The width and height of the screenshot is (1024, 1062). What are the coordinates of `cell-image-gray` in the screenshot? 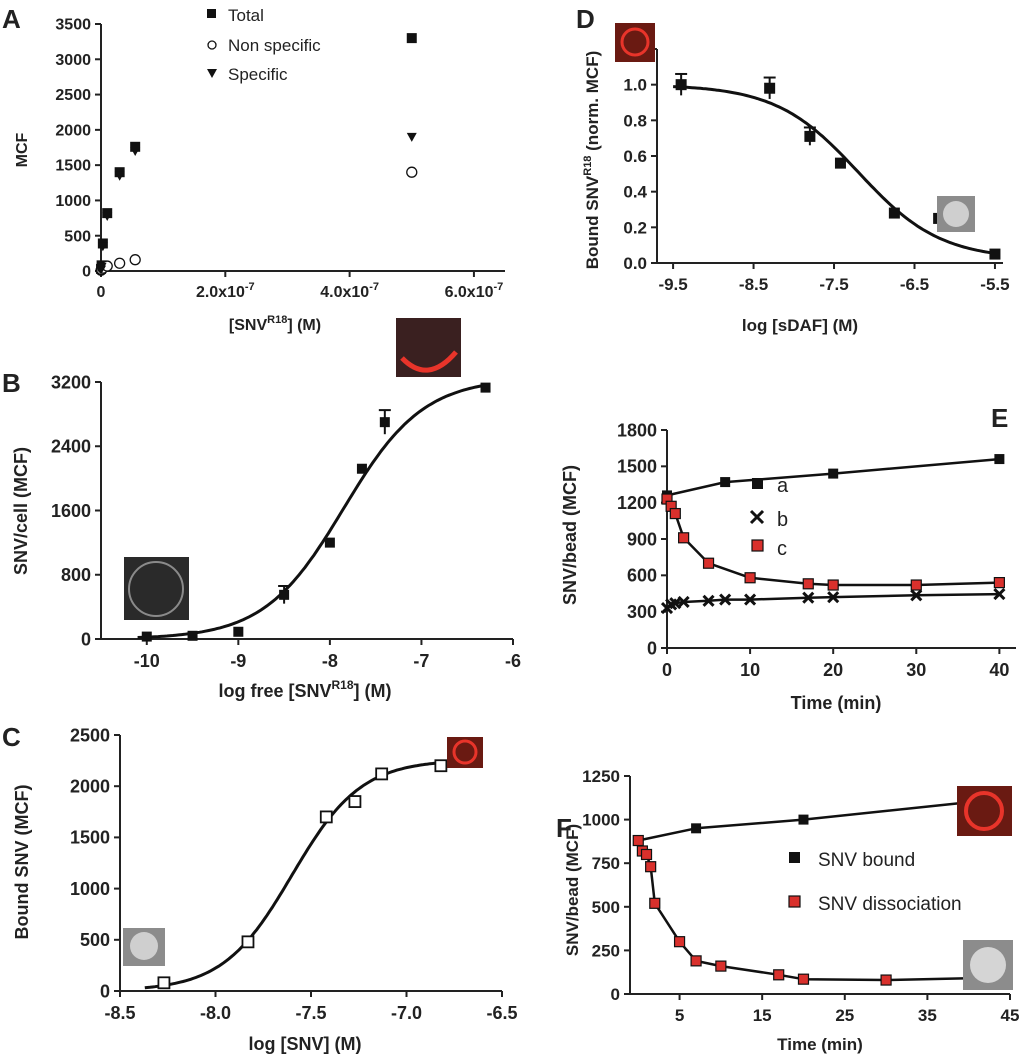 It's located at (156, 588).